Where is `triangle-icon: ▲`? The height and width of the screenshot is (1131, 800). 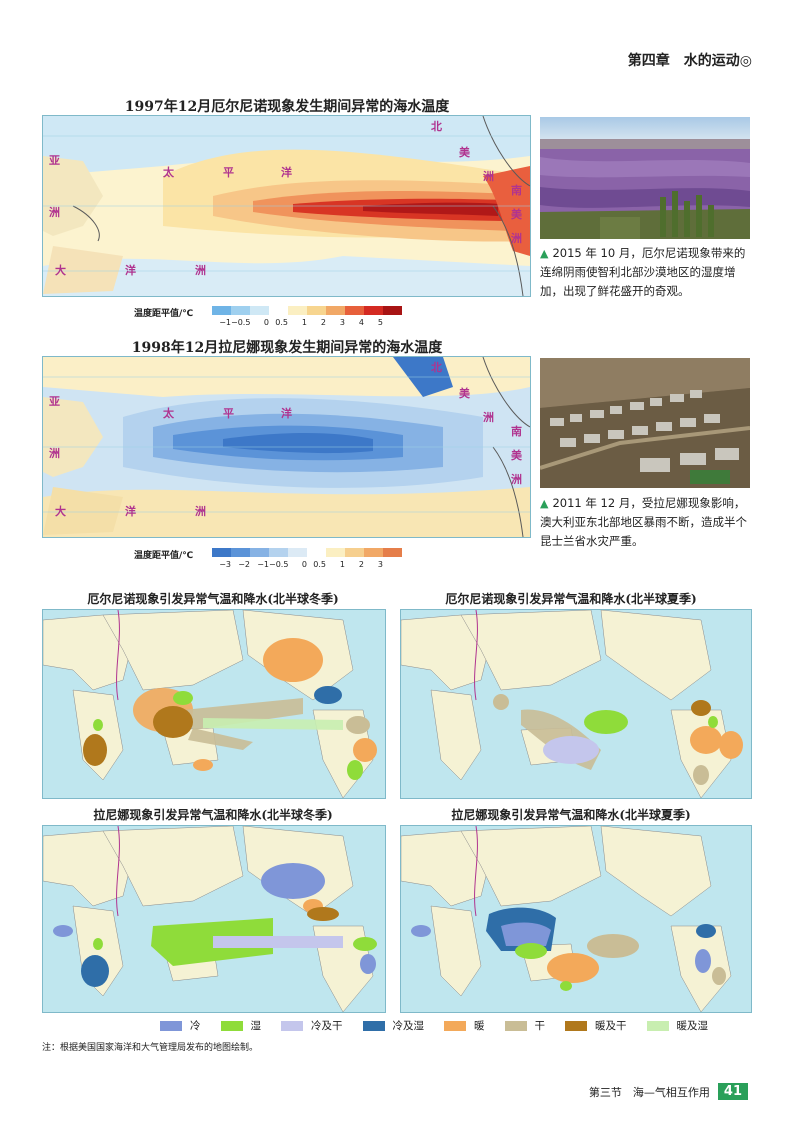
triangle-icon: ▲ is located at coordinates (544, 503).